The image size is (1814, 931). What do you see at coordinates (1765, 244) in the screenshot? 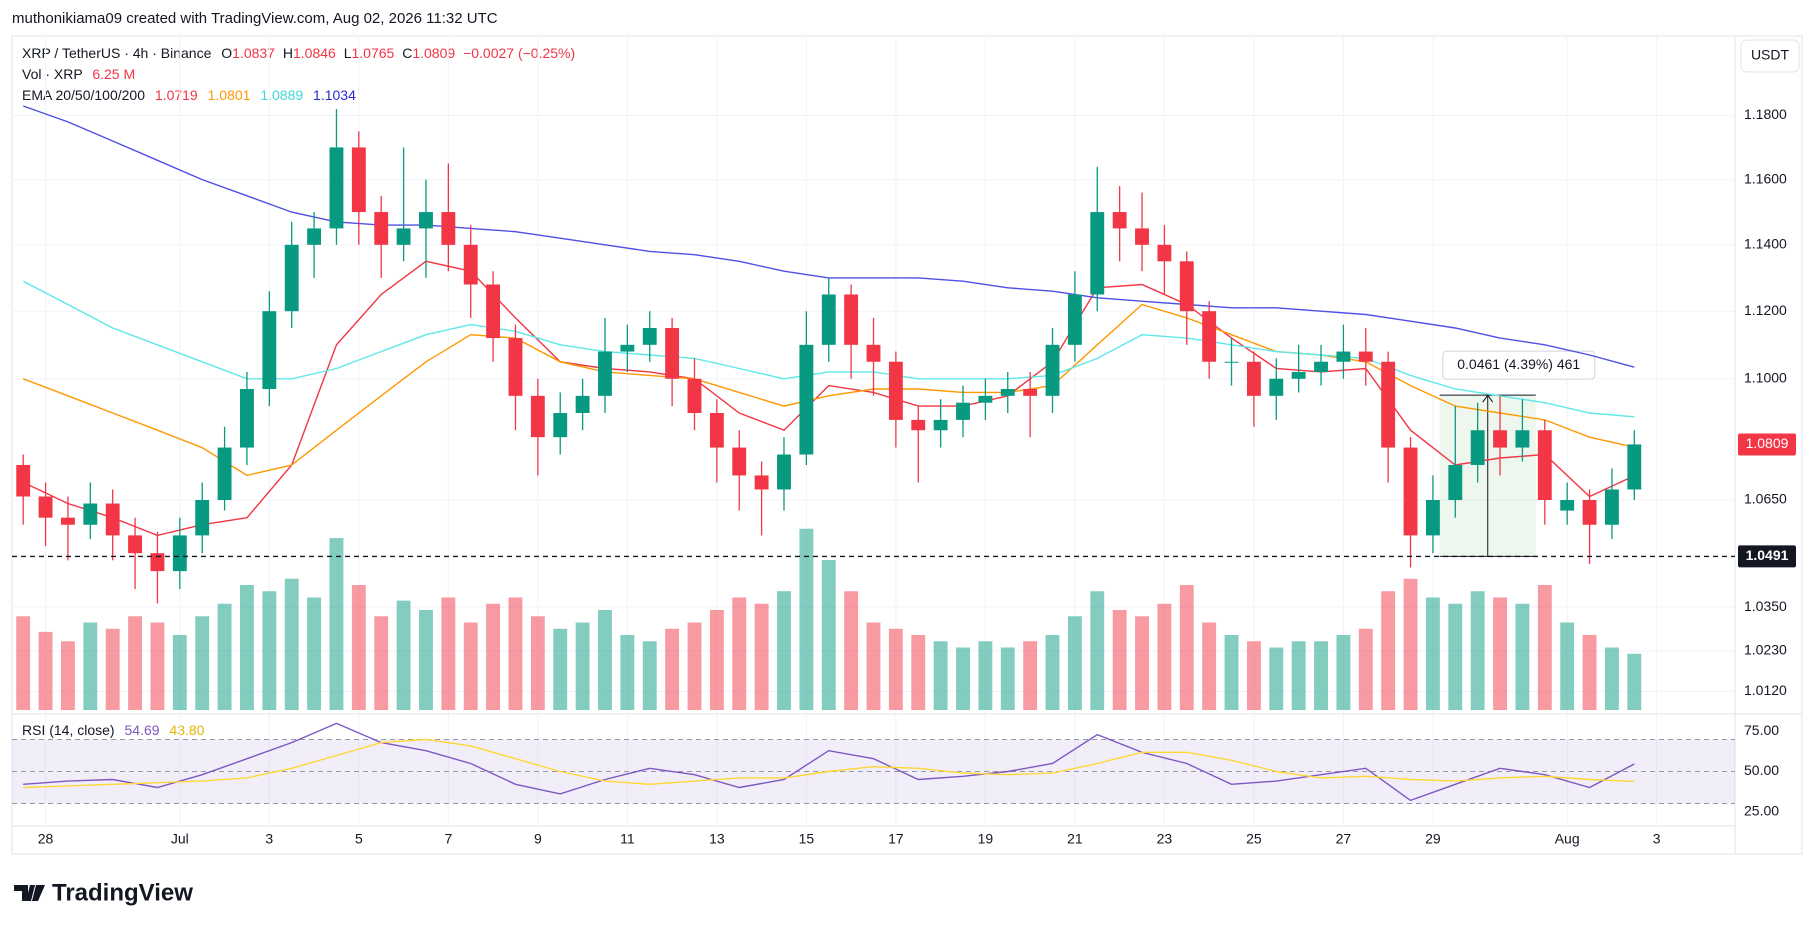
I see `y-tick-label: 1.1400` at bounding box center [1765, 244].